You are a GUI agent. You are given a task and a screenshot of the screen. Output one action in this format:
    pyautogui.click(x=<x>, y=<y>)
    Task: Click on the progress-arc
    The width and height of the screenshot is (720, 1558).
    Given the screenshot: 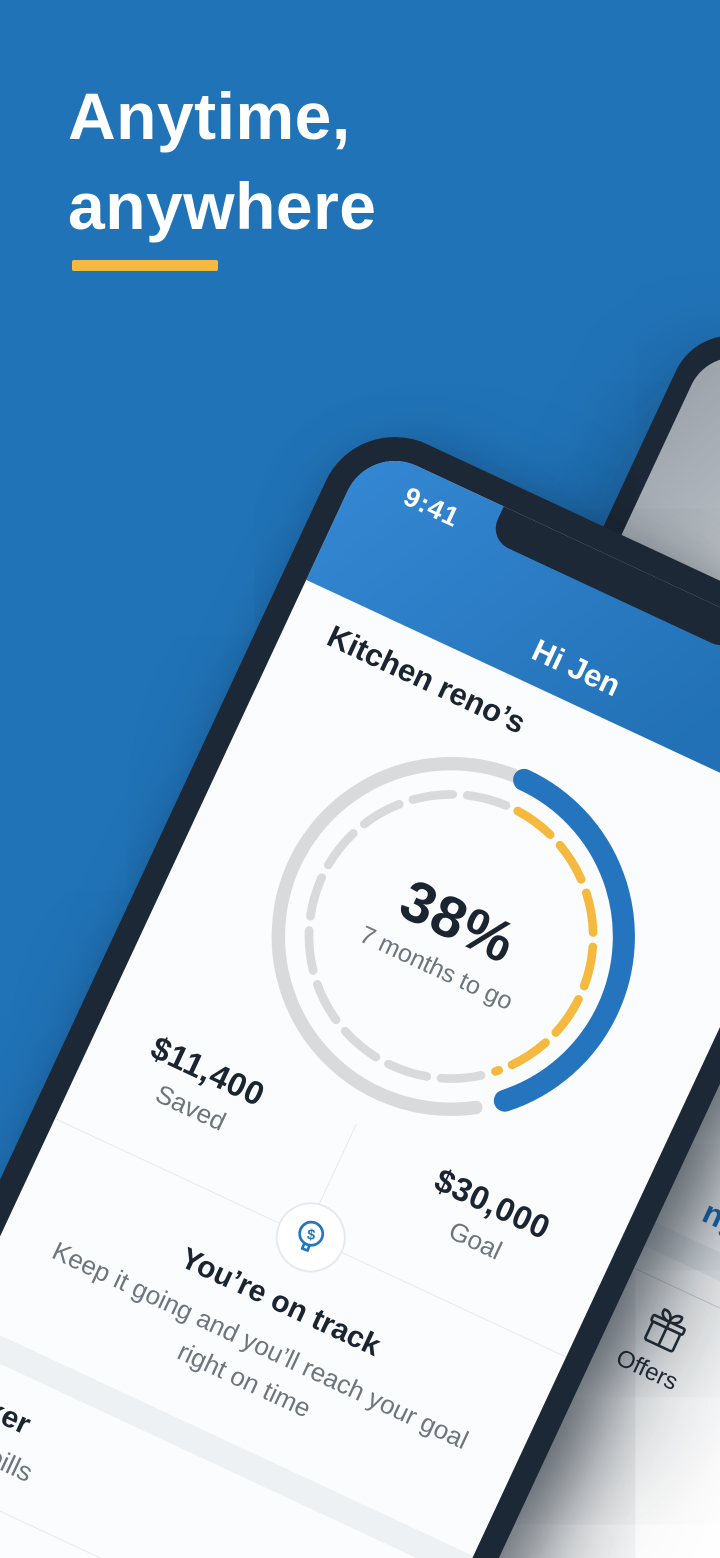 What is the action you would take?
    pyautogui.click(x=451, y=936)
    